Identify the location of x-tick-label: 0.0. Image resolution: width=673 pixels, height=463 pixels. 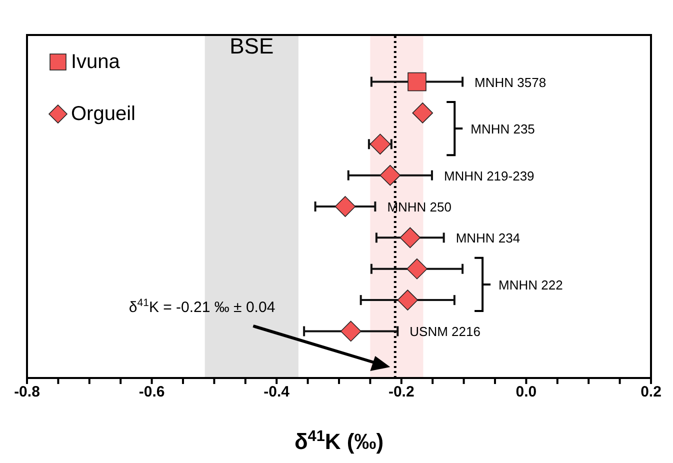
(526, 392).